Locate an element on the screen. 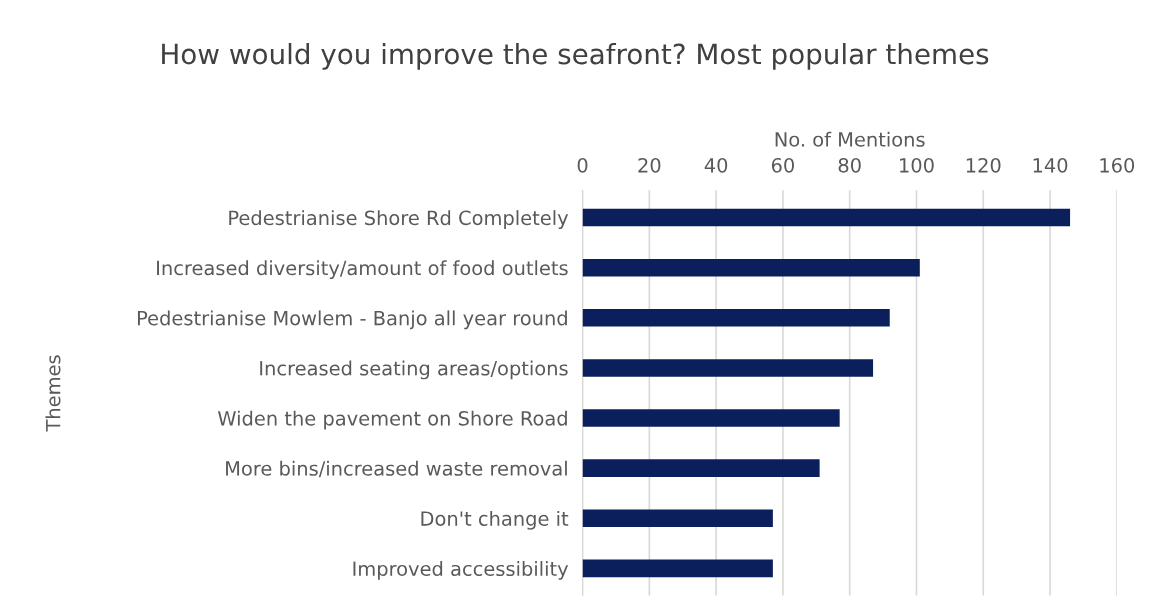  x-tick-label: 140 is located at coordinates (1050, 165).